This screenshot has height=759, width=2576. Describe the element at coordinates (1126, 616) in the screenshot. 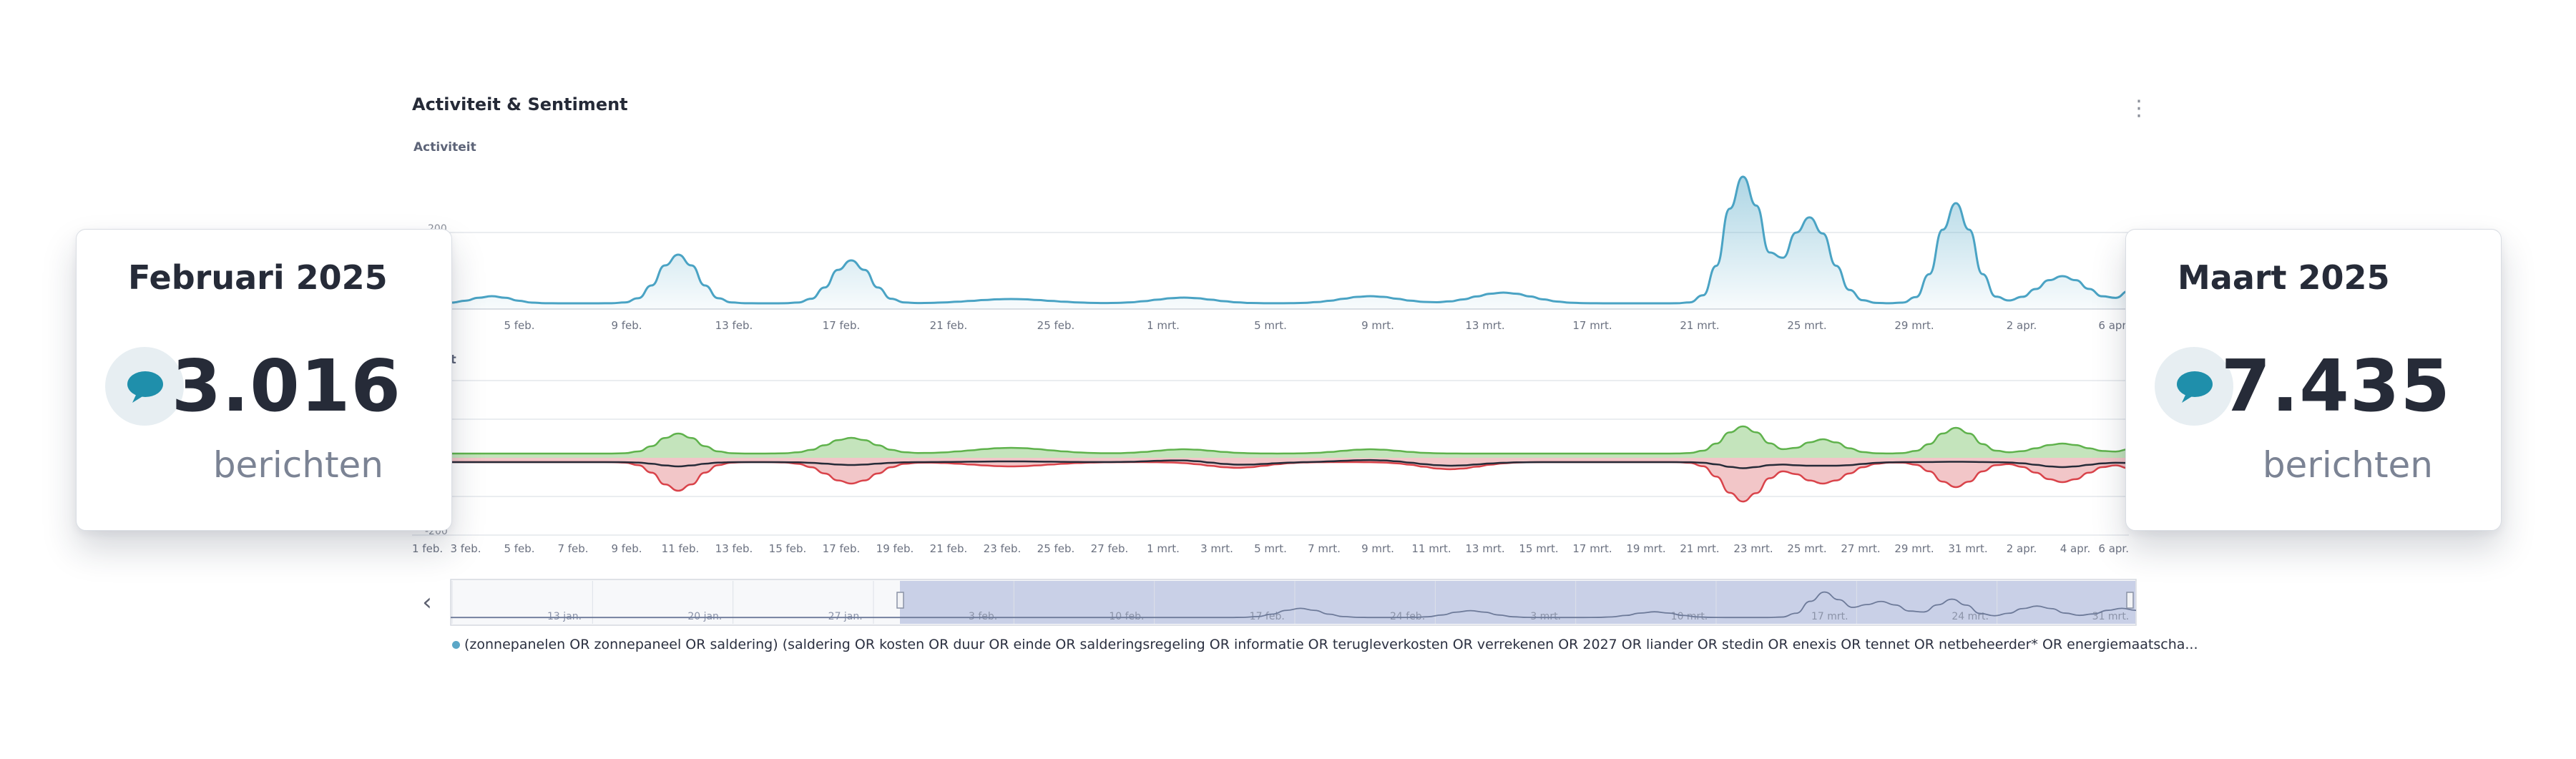

I see `navigator-tick-label: 10 feb.` at that location.